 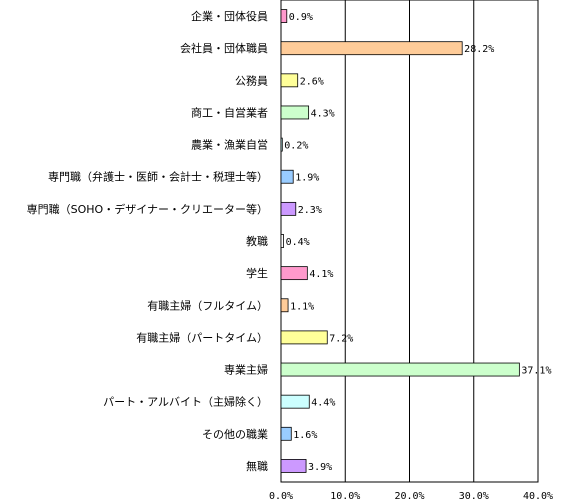 I want to click on value-label: 1.9%, so click(x=307, y=178).